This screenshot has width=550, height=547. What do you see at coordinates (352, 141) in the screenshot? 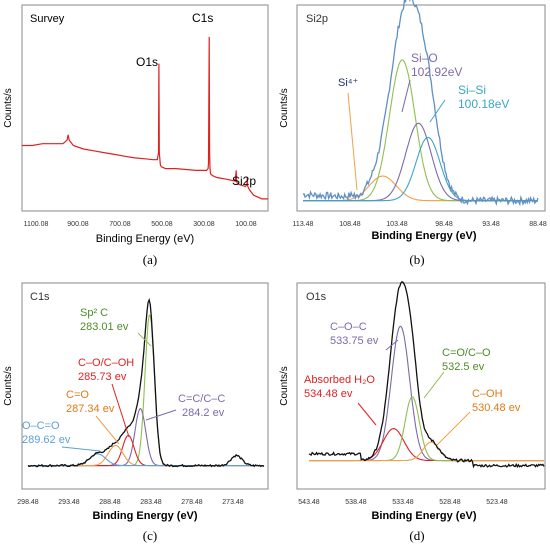
I see `si4-leader-line` at bounding box center [352, 141].